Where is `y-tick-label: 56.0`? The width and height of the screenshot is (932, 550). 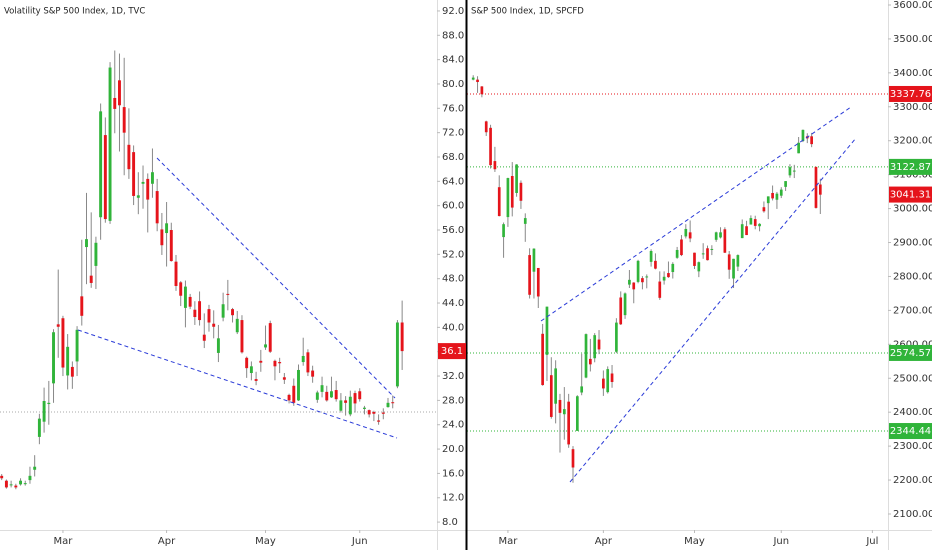
y-tick-label: 56.0 is located at coordinates (453, 230).